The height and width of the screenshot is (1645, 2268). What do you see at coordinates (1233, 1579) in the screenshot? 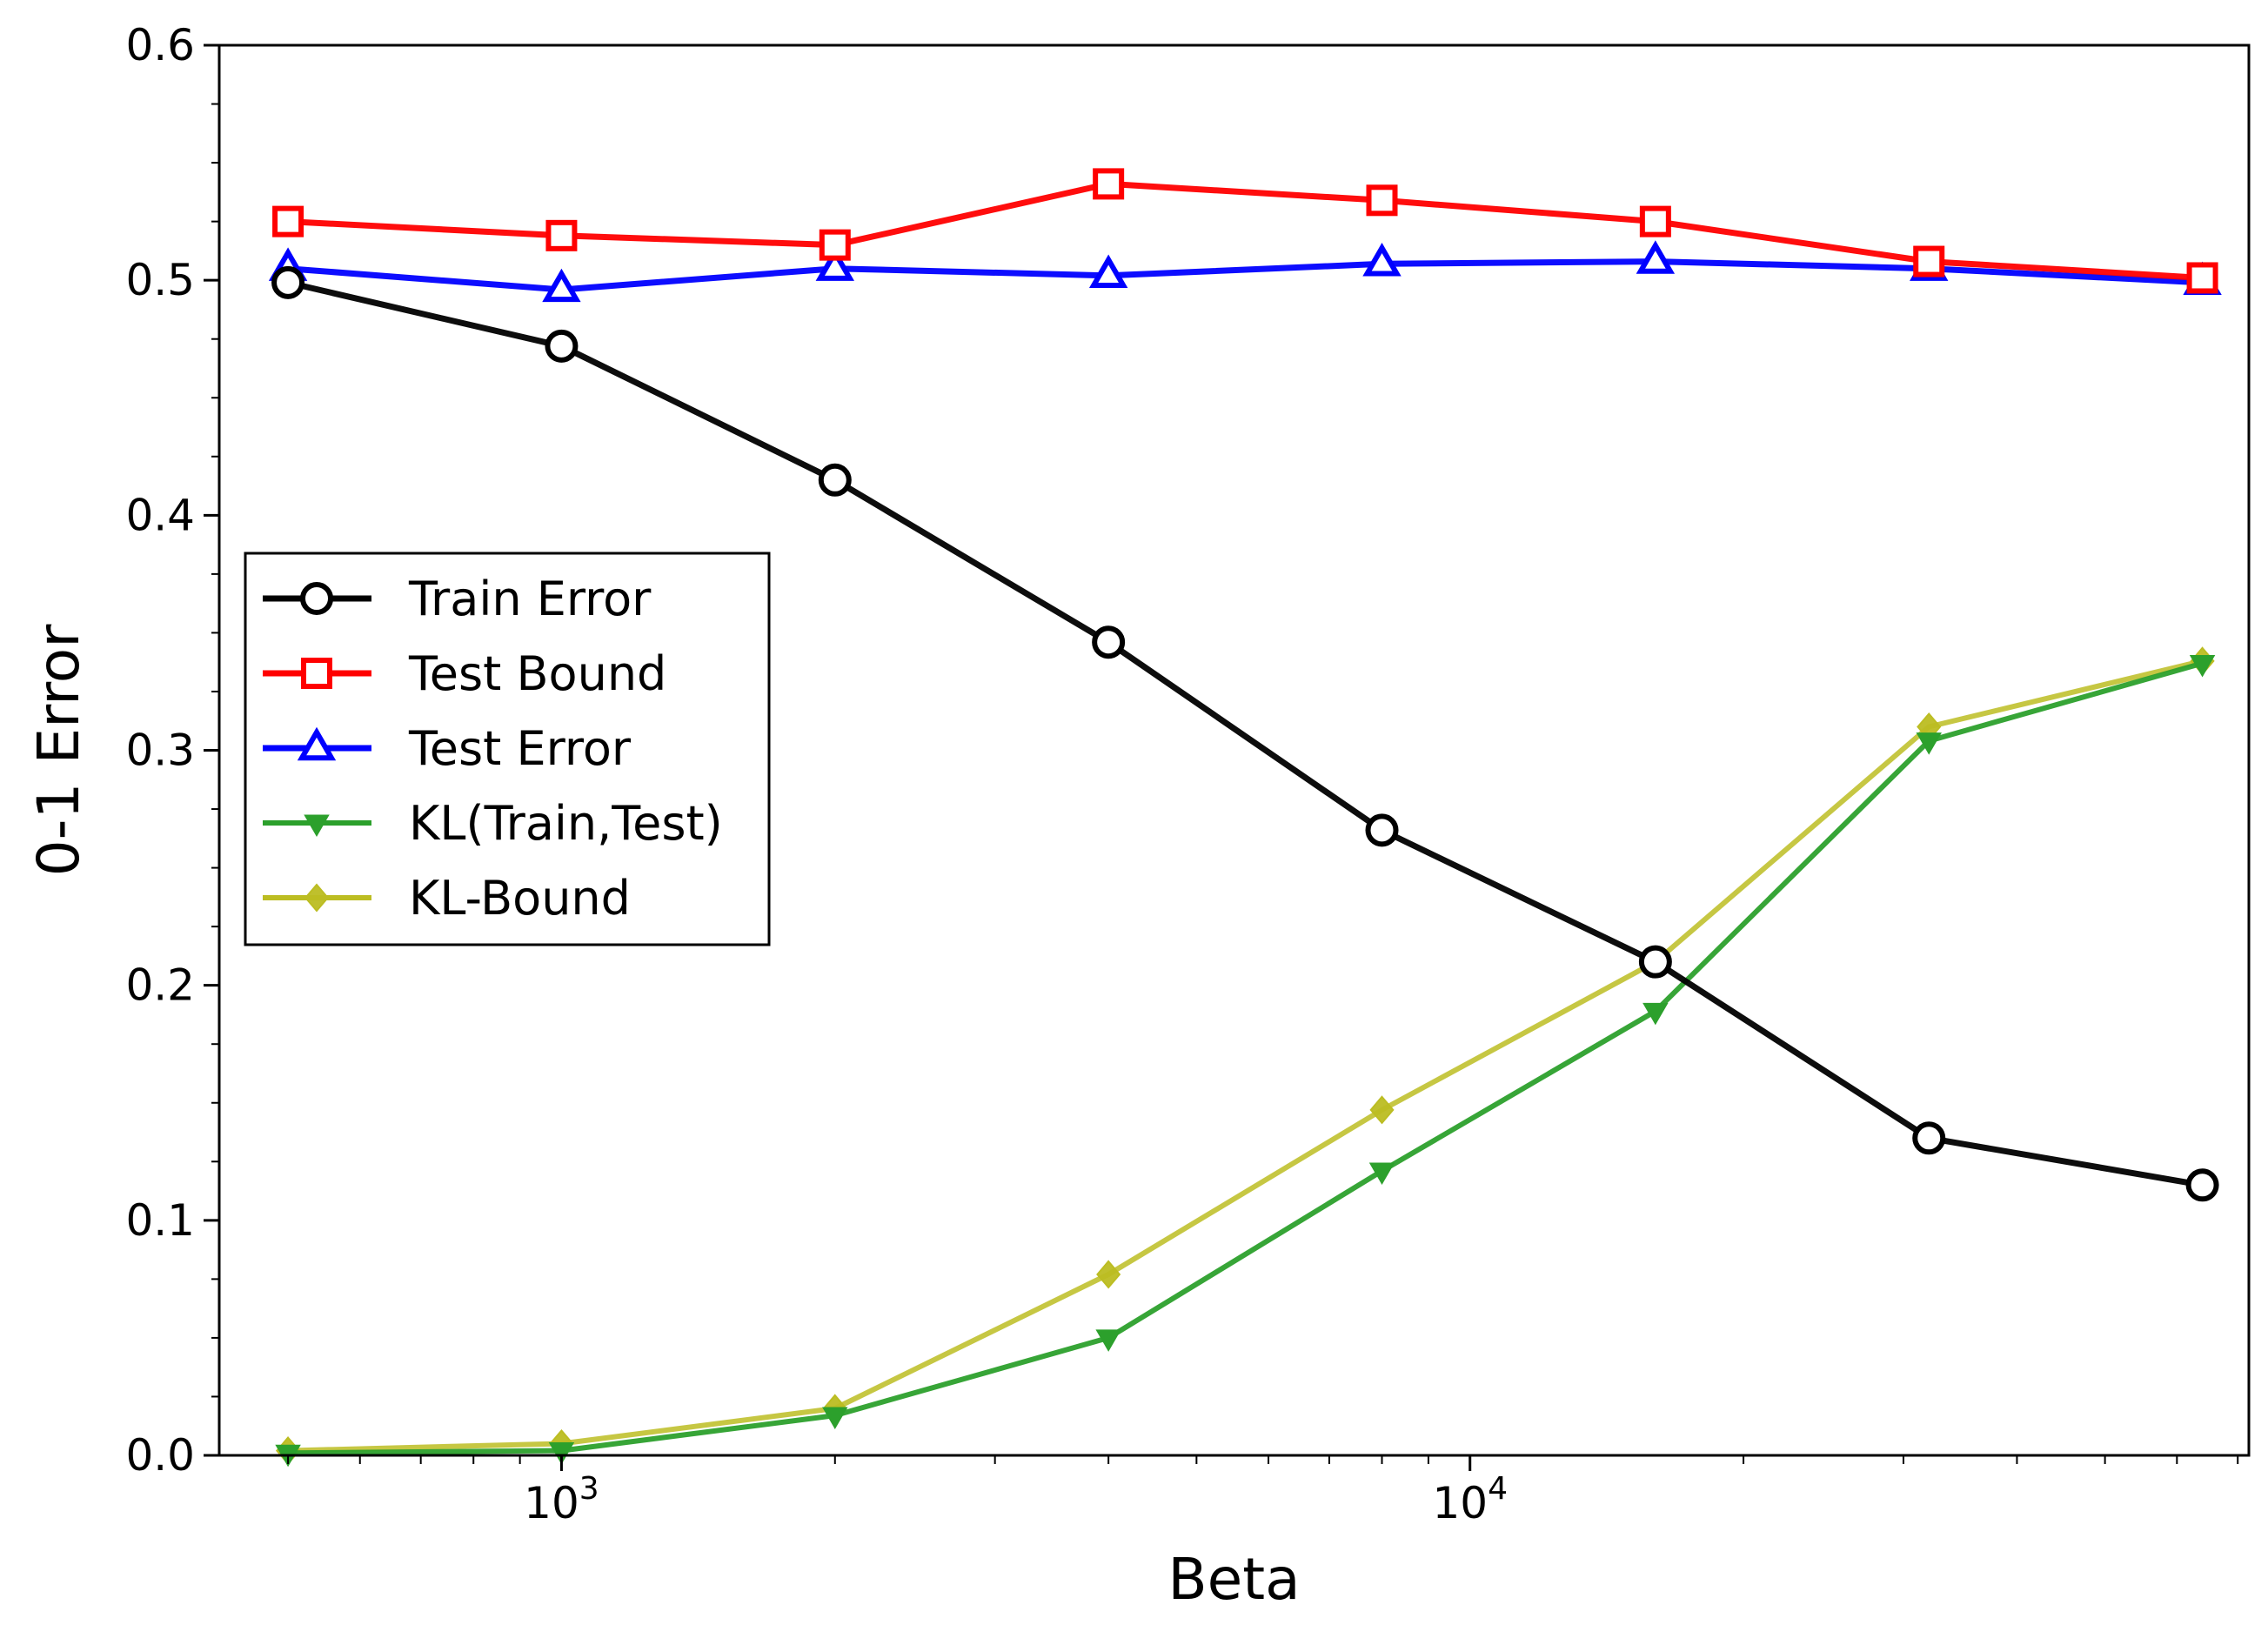
I see `x-axis-label: Beta` at bounding box center [1233, 1579].